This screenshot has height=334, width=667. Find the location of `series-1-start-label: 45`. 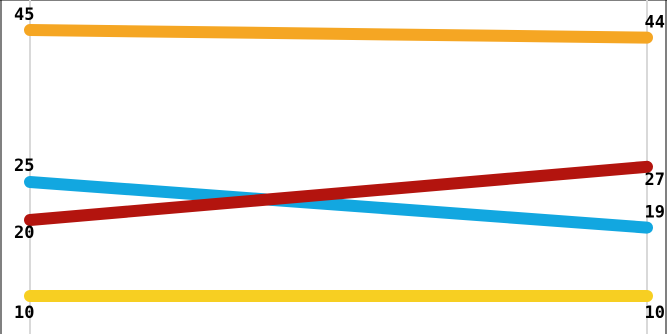

series-1-start-label: 45 is located at coordinates (24, 15).